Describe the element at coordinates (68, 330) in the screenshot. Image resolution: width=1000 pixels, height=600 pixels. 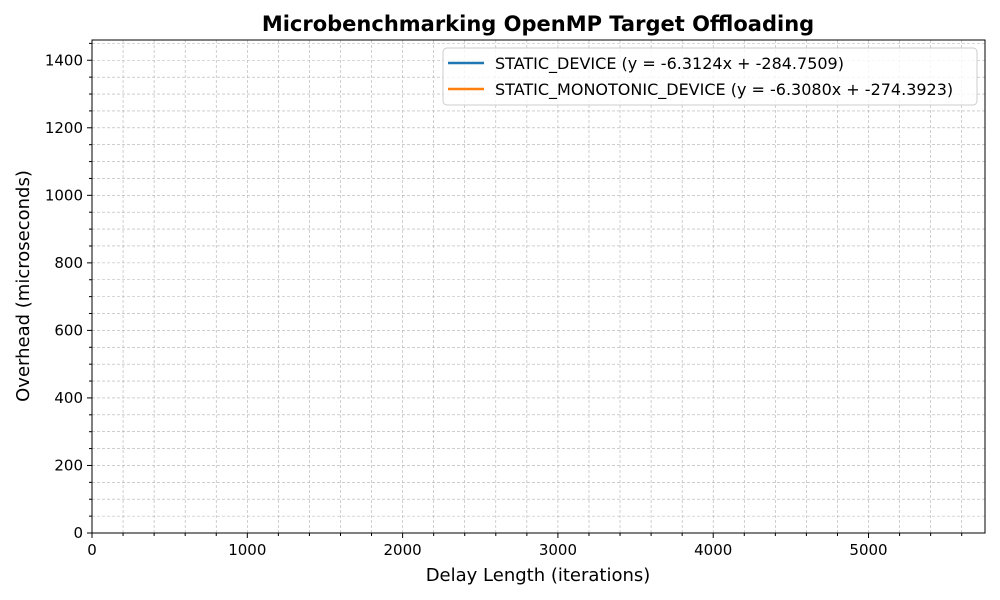
I see `y-tick-label: 600` at that location.